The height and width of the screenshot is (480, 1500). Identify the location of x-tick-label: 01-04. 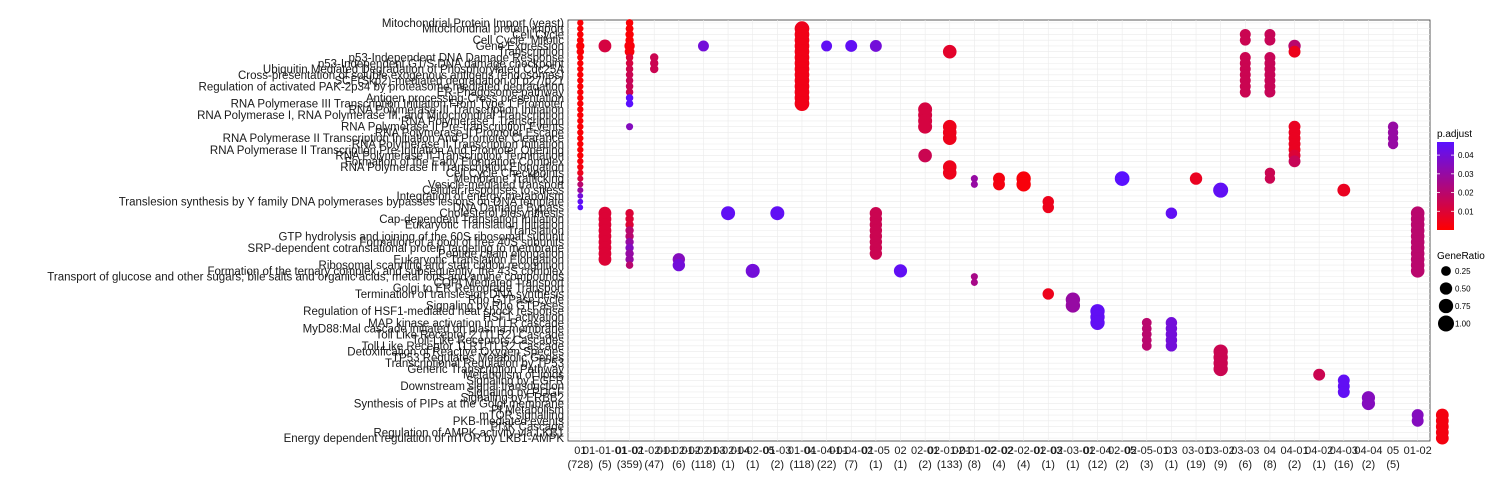
(802, 451).